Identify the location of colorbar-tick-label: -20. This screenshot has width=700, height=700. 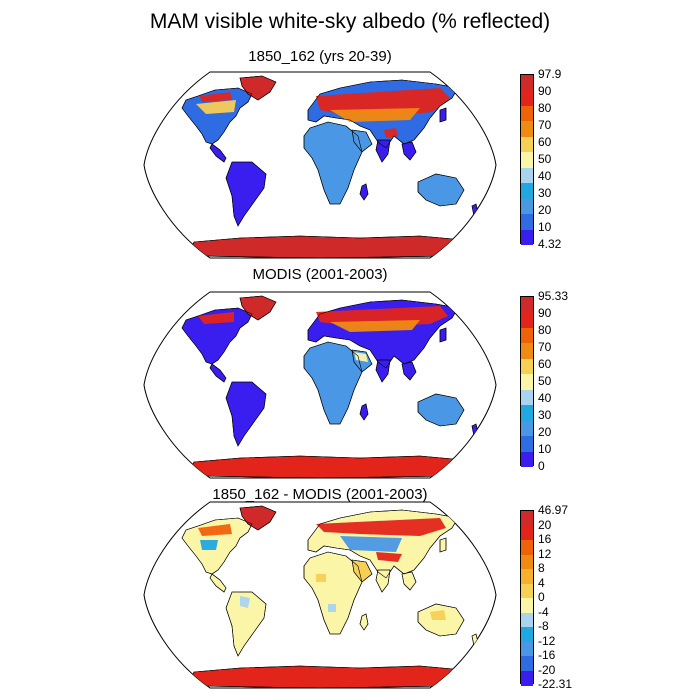
(547, 669).